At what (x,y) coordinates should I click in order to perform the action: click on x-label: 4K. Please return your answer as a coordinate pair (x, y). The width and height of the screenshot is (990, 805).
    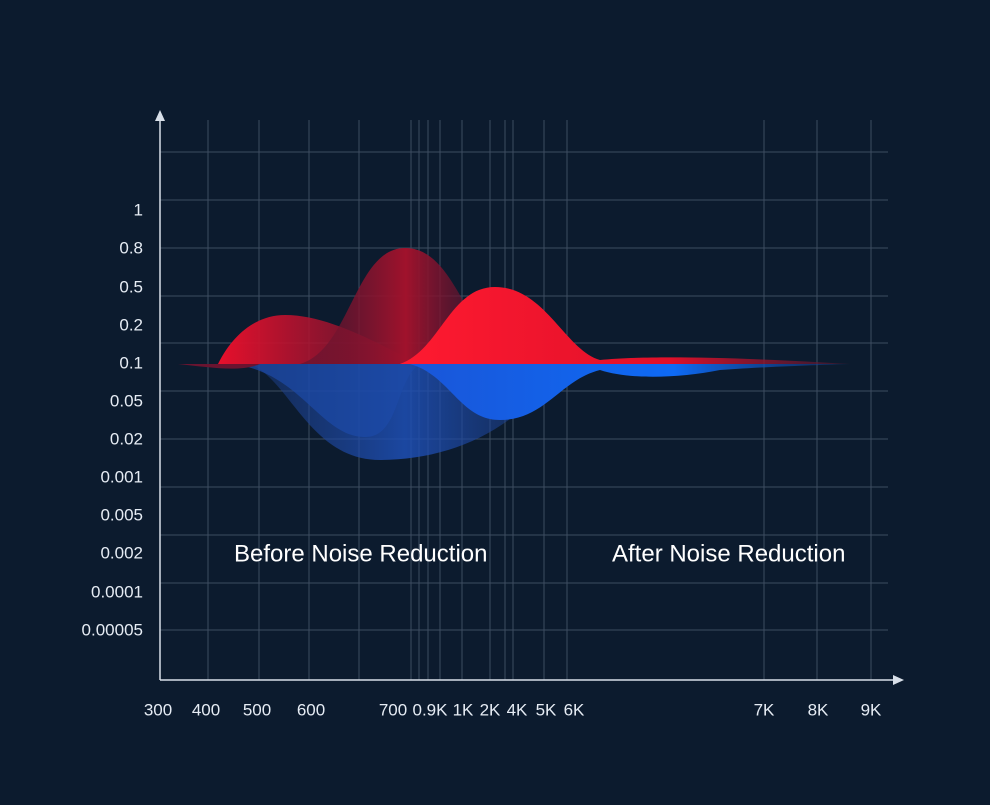
    Looking at the image, I should click on (517, 709).